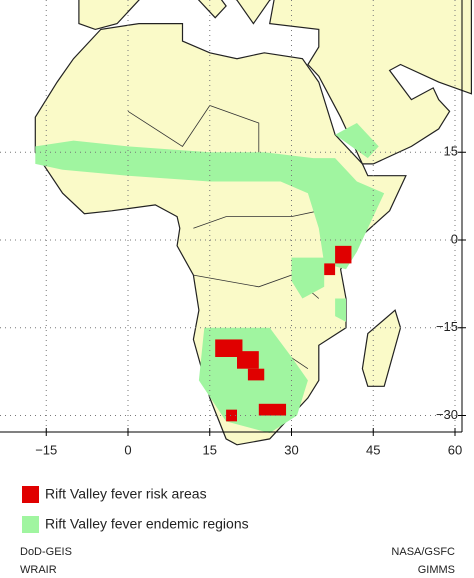  I want to click on x-tick-label: 60, so click(455, 449).